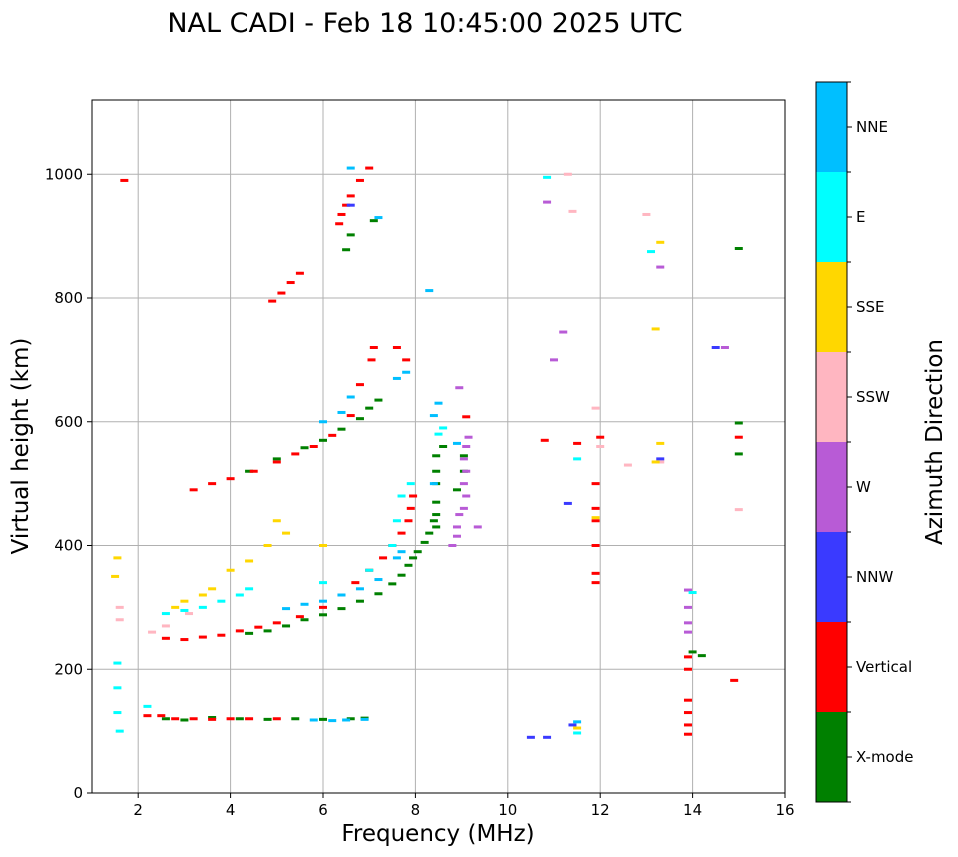  Describe the element at coordinates (424, 23) in the screenshot. I see `chart-title: NAL CADI - Feb 18 10:45:00 2025 UTC` at that location.